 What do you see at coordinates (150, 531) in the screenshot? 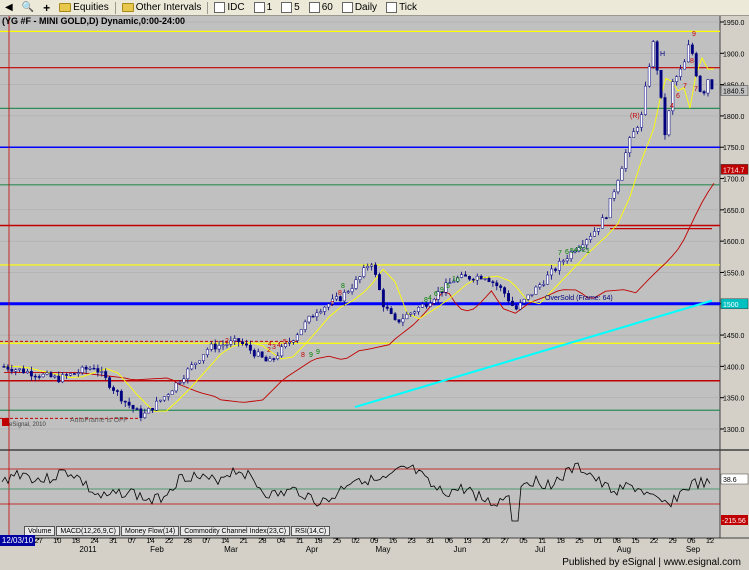
I see `indicator-tab: Money Flow(14)` at bounding box center [150, 531].